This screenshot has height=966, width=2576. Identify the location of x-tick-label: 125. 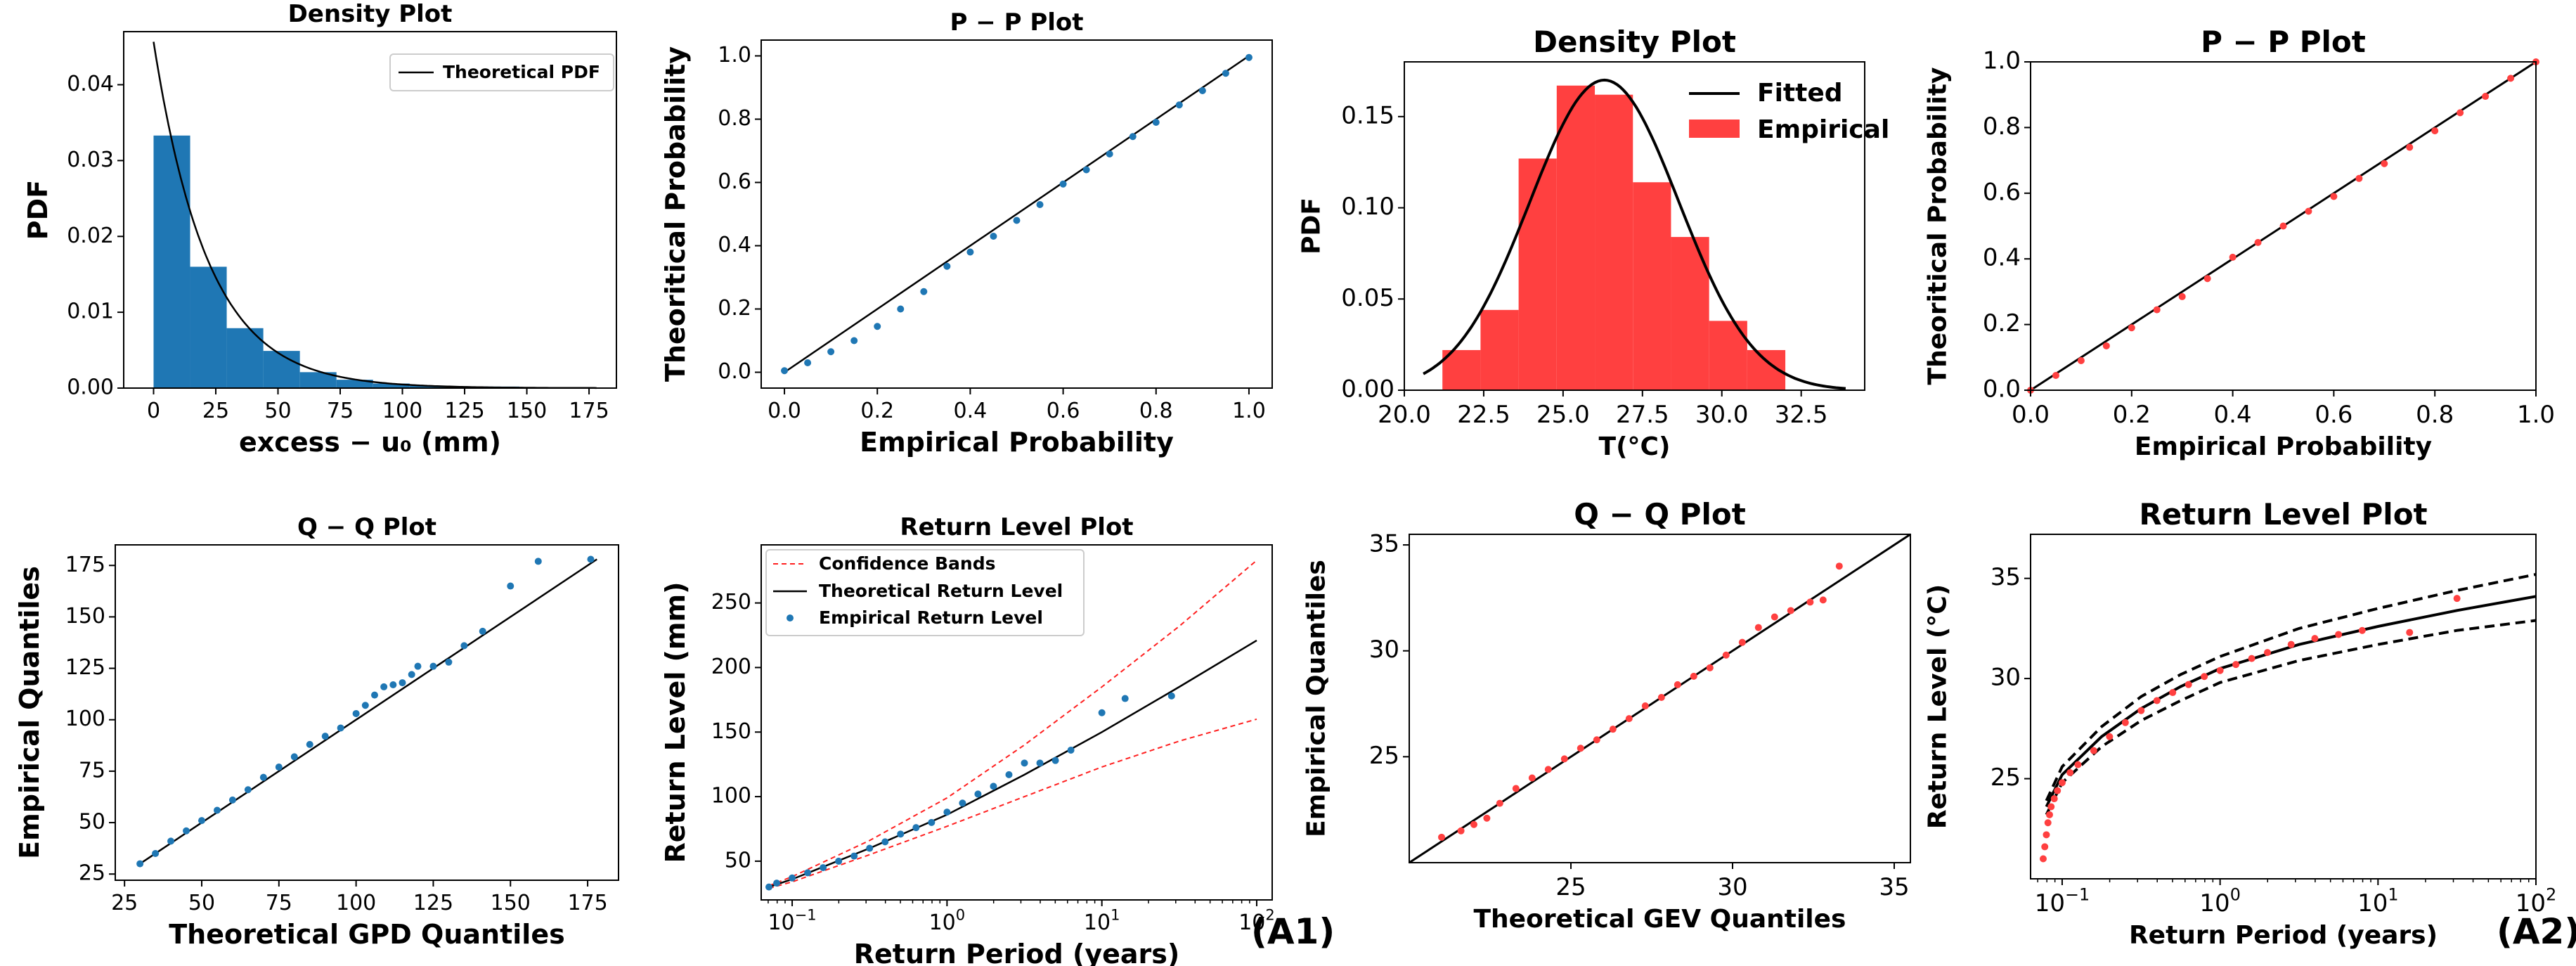
(464, 411).